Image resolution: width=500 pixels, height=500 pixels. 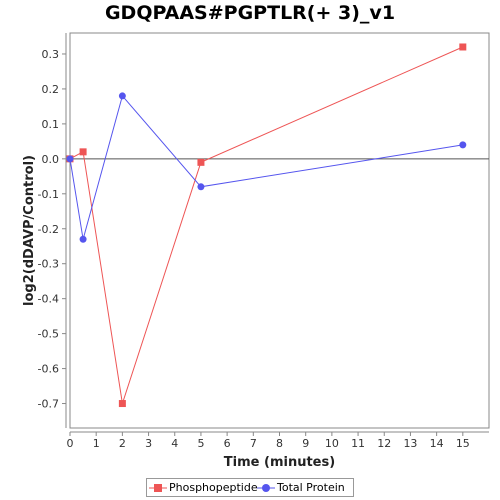 I want to click on x-tick-label: 1, so click(x=96, y=443).